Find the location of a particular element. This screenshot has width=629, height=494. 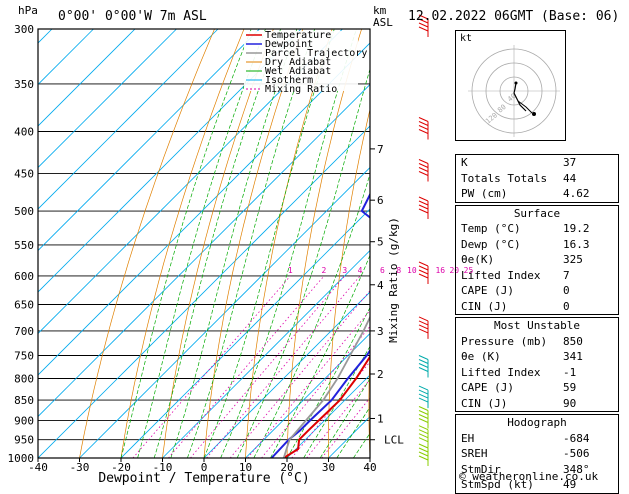

mu-pressure-value: 850 is located at coordinates (588, 342).